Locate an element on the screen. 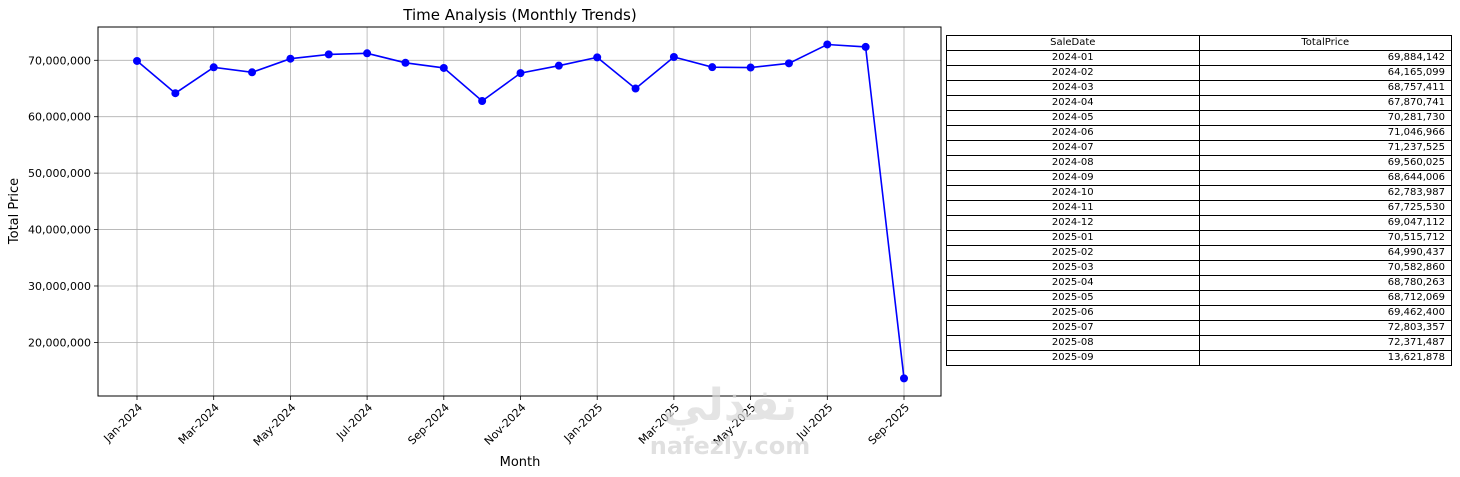 This screenshot has width=1460, height=477. cell-totalprice: 68,644,006 is located at coordinates (1325, 178).